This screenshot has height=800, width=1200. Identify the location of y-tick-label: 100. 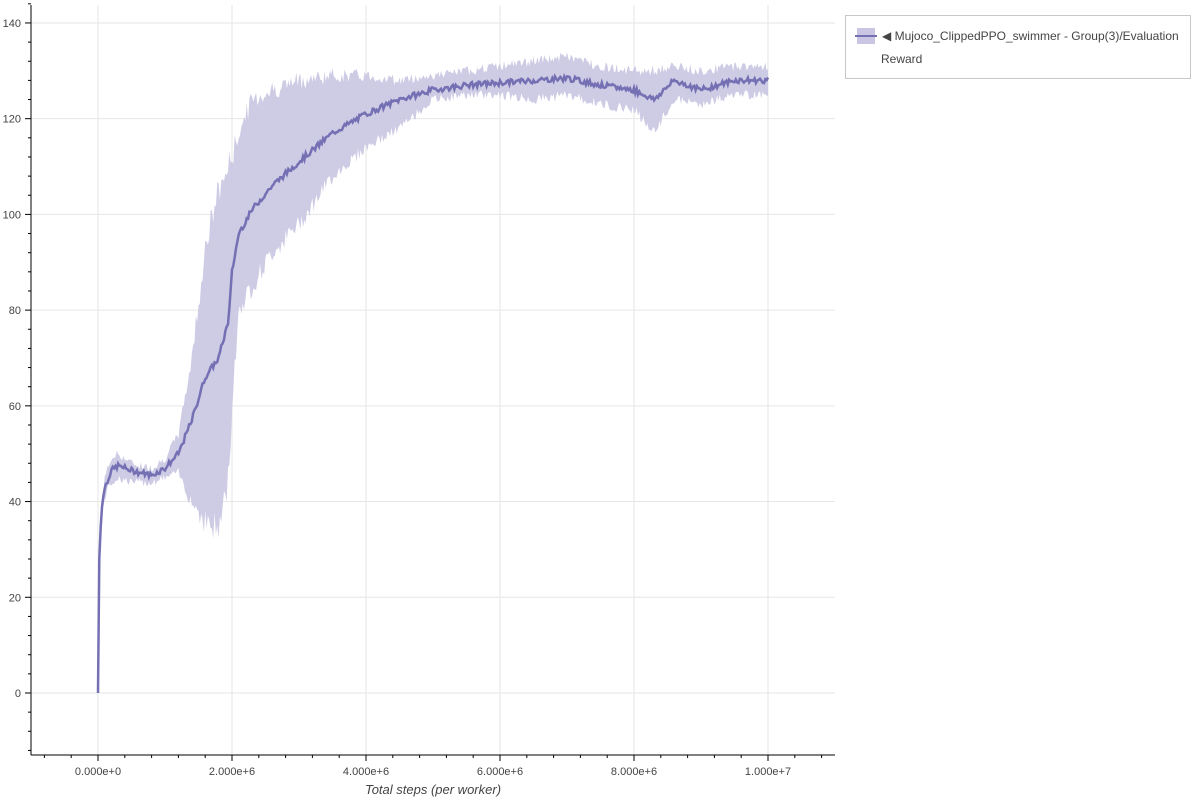
(12, 215).